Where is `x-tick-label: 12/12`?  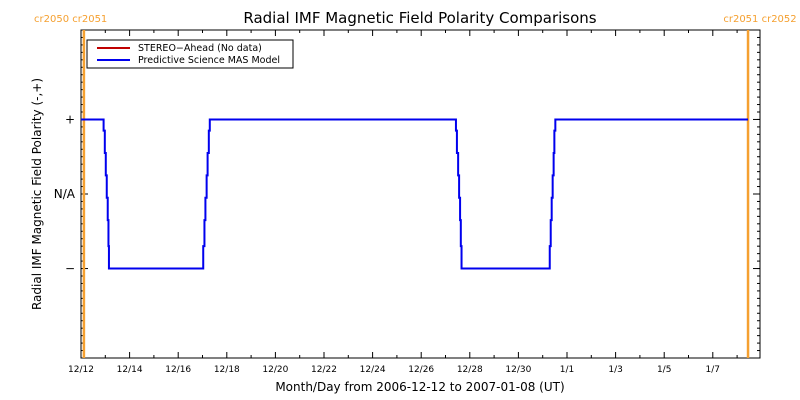 x-tick-label: 12/12 is located at coordinates (81, 370).